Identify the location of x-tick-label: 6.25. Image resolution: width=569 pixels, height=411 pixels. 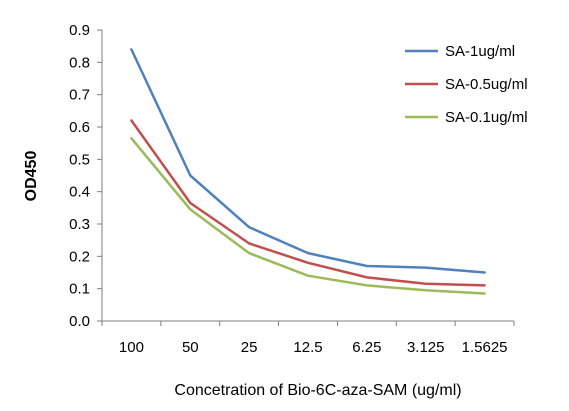
(366, 347).